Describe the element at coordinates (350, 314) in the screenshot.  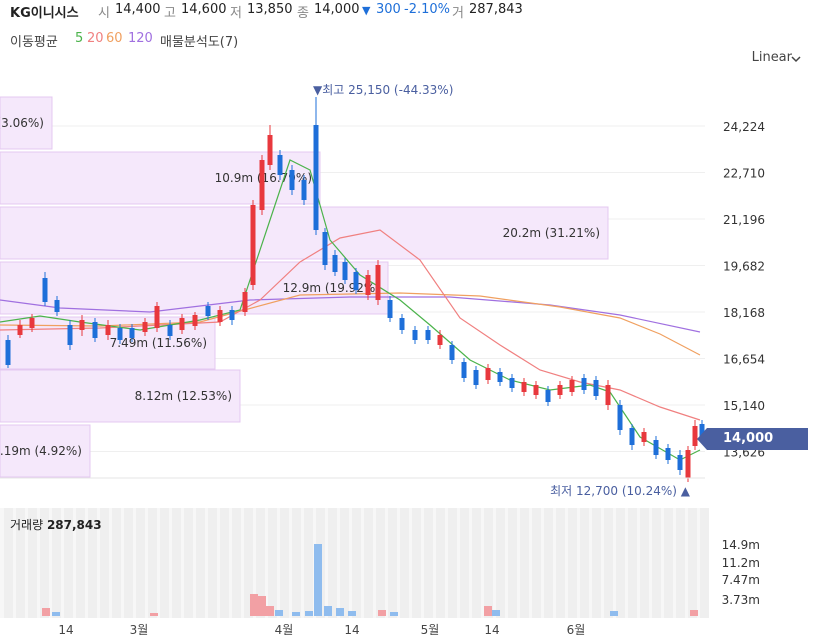
I see `ma120-line` at that location.